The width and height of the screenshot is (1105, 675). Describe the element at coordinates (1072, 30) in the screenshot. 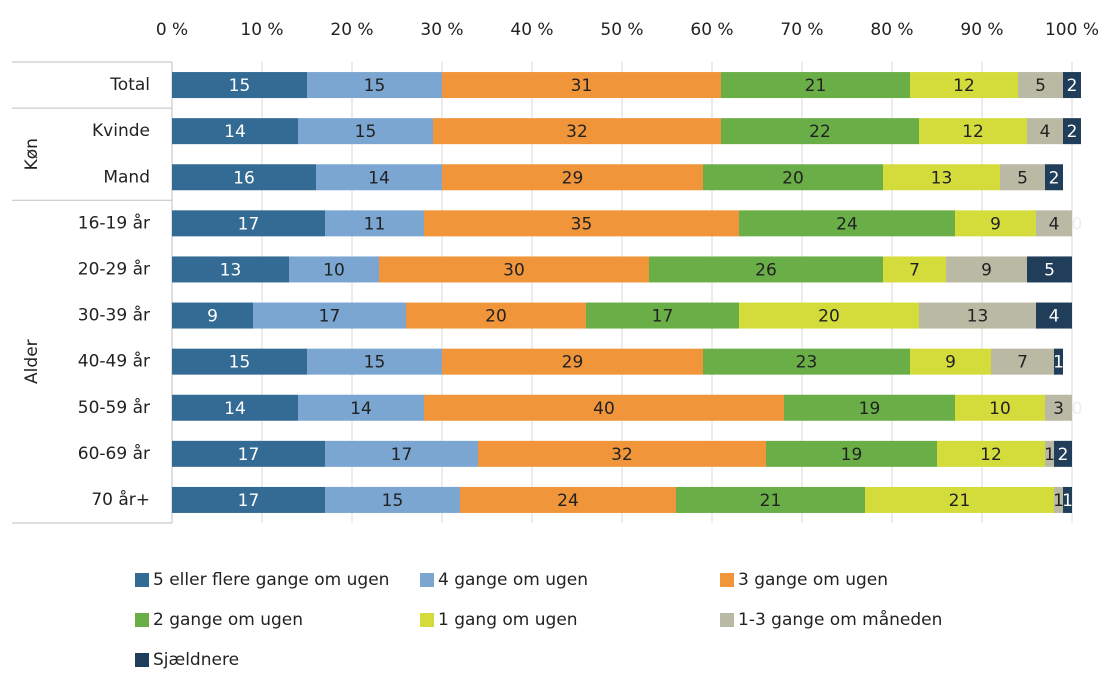

I see `x-tick-label: 100 %` at that location.